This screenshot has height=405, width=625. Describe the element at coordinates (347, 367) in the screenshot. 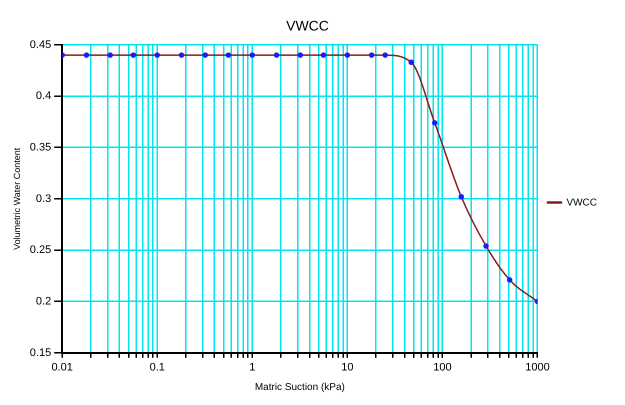

I see `x-tick-label: 10` at that location.